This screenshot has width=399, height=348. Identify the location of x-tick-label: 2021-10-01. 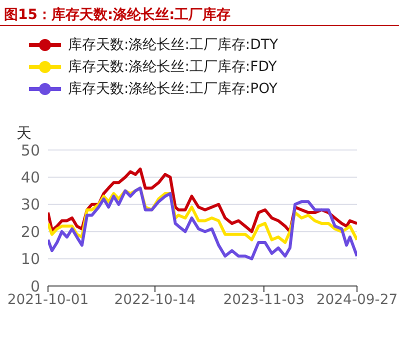
(48, 300).